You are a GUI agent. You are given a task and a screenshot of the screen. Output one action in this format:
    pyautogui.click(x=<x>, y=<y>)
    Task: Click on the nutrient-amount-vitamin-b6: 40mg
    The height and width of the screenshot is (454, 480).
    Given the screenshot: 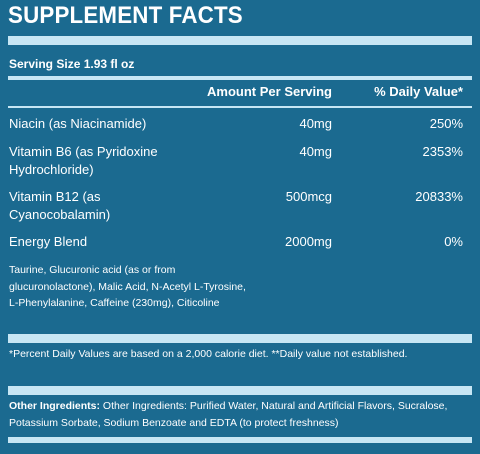 What is the action you would take?
    pyautogui.click(x=315, y=151)
    